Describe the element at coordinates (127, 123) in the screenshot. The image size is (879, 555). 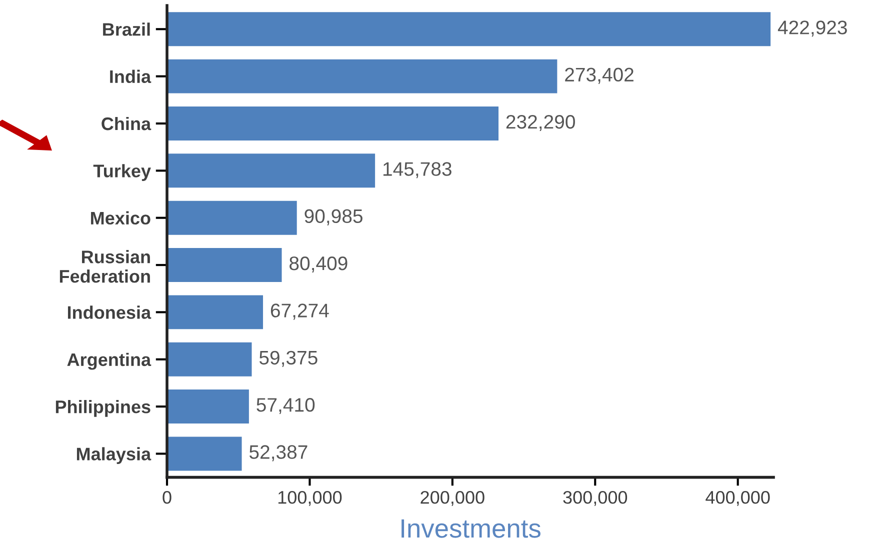
I see `y-tick-label: China` at that location.